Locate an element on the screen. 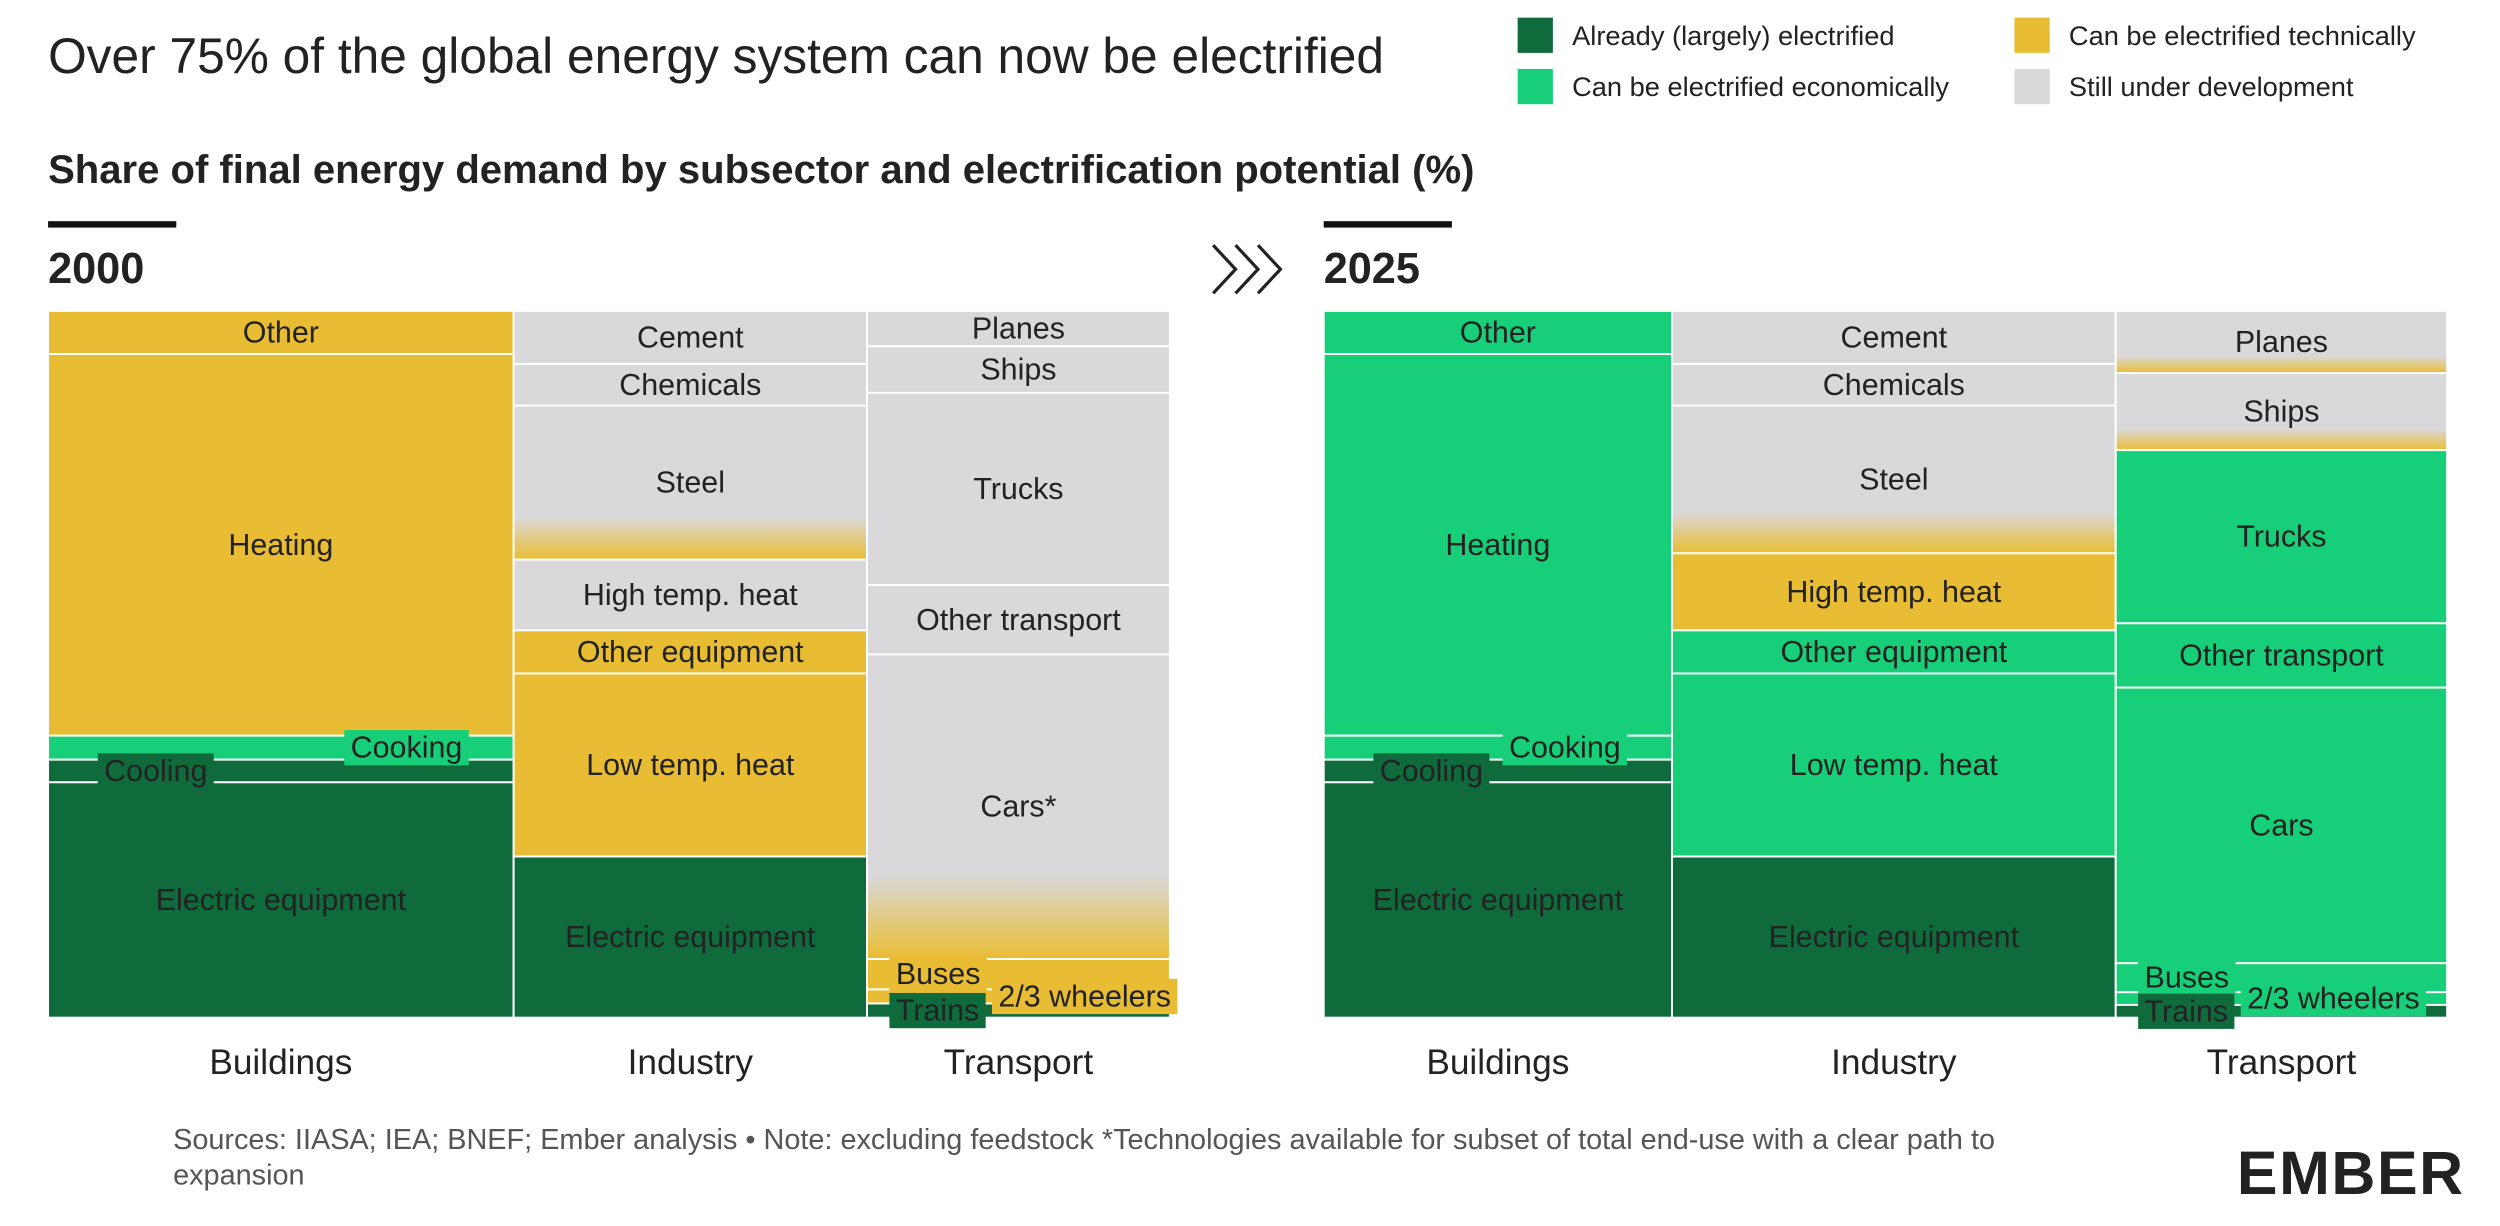  logo: EMBER is located at coordinates (2351, 1173).